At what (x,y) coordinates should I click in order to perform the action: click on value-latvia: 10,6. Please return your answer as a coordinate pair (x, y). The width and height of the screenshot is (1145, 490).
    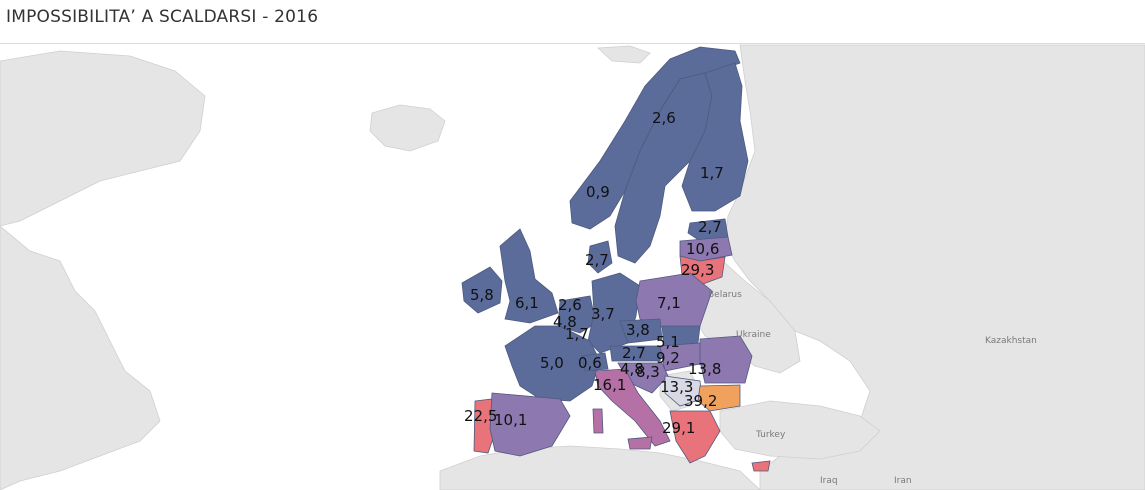
    Looking at the image, I should click on (702, 249).